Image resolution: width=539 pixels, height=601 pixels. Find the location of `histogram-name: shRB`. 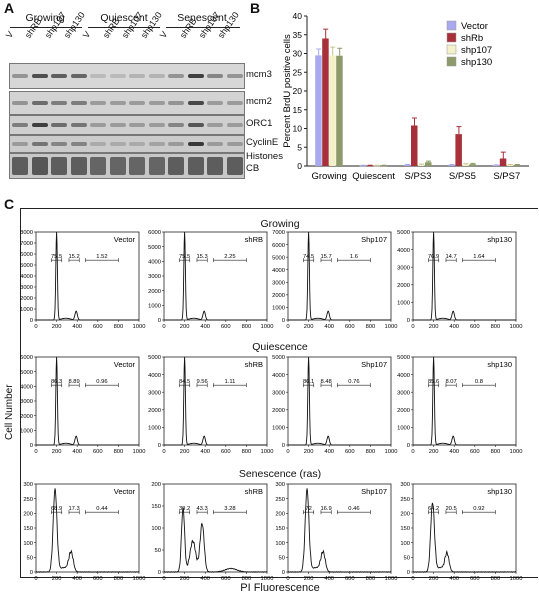

histogram-name: shRB is located at coordinates (254, 239).